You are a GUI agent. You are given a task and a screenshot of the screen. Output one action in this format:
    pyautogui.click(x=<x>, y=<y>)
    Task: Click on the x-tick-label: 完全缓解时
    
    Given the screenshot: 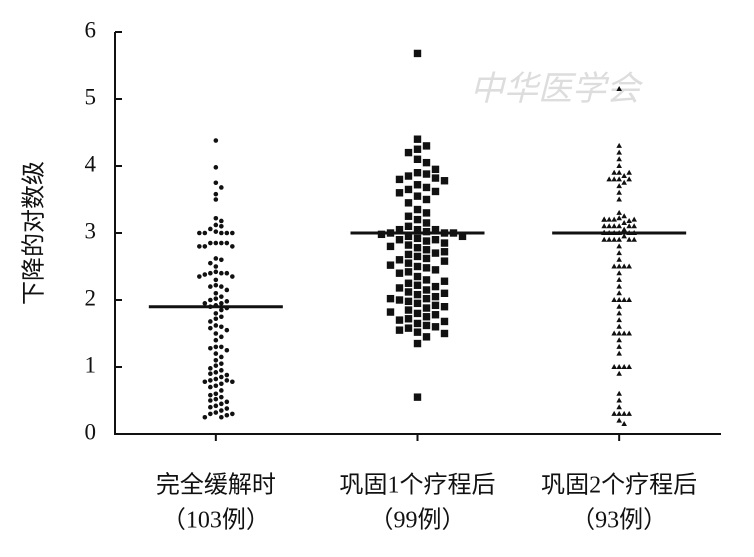 What is the action you would take?
    pyautogui.click(x=216, y=485)
    